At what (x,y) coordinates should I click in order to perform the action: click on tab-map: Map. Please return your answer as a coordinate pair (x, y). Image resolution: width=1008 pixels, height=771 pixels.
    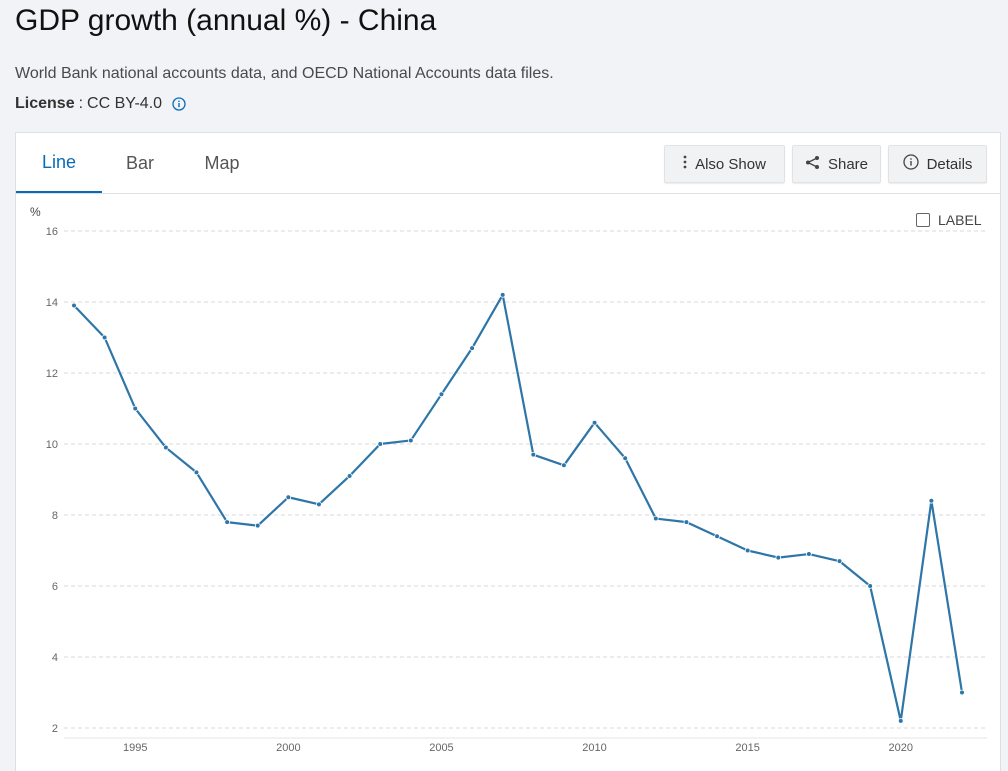
    Looking at the image, I should click on (222, 162).